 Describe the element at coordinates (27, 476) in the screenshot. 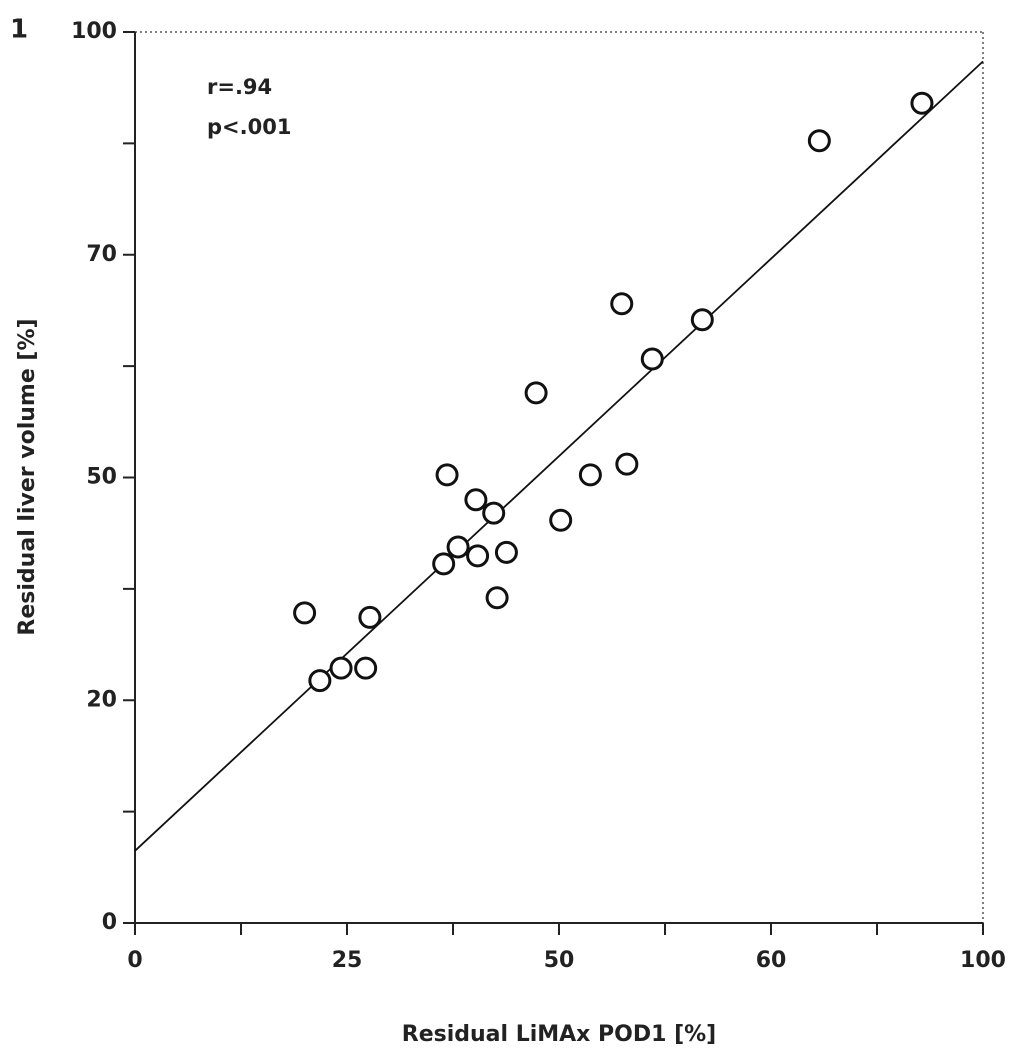

I see `y-axis-label: Residual liver volume [%]` at that location.